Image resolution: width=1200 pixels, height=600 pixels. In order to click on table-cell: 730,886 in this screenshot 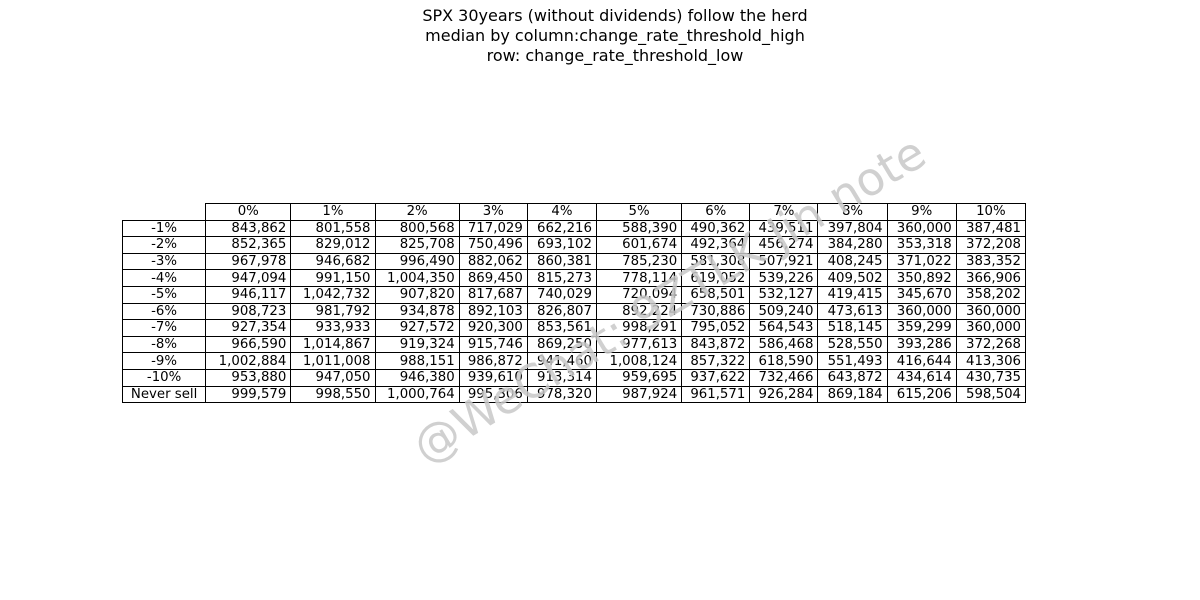, I will do `click(716, 311)`.